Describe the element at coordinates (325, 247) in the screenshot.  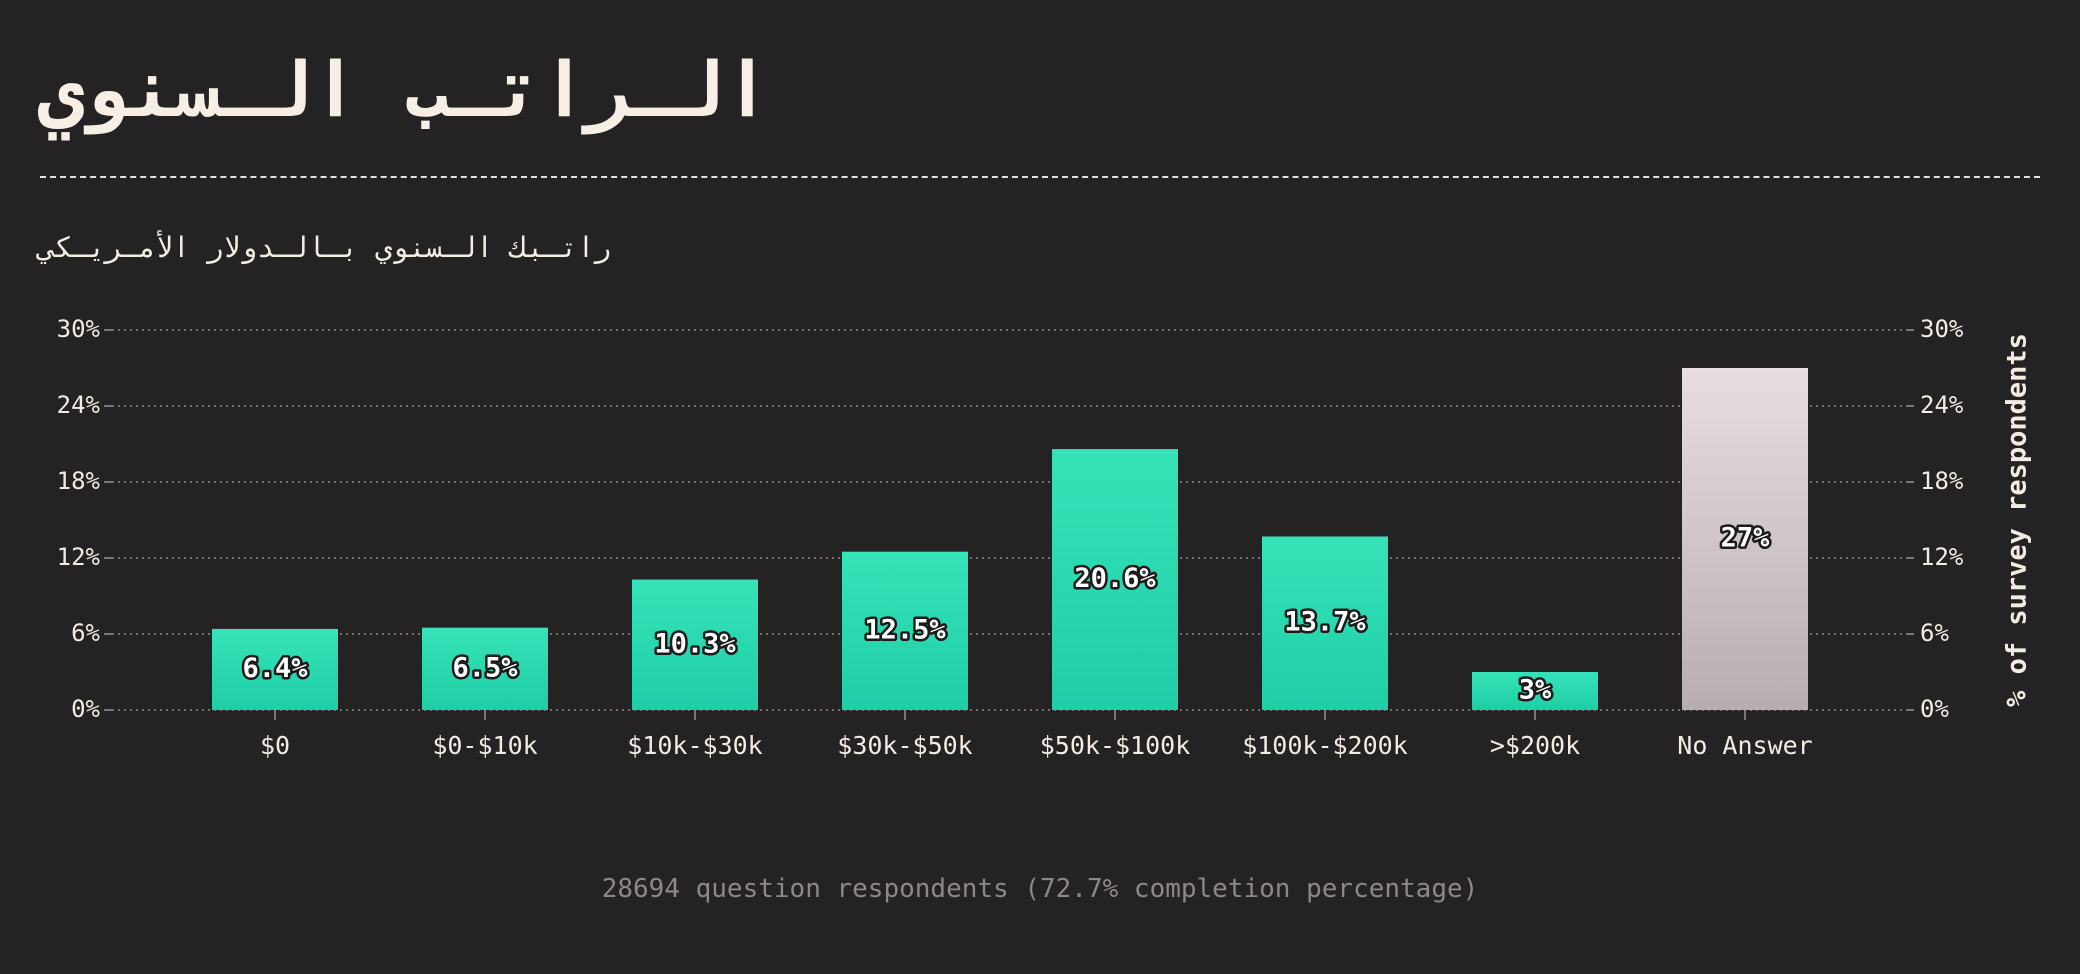
I see `chart-subtitle: راتـبك الـسنوي بـالـدولار الأمـريـكي` at that location.